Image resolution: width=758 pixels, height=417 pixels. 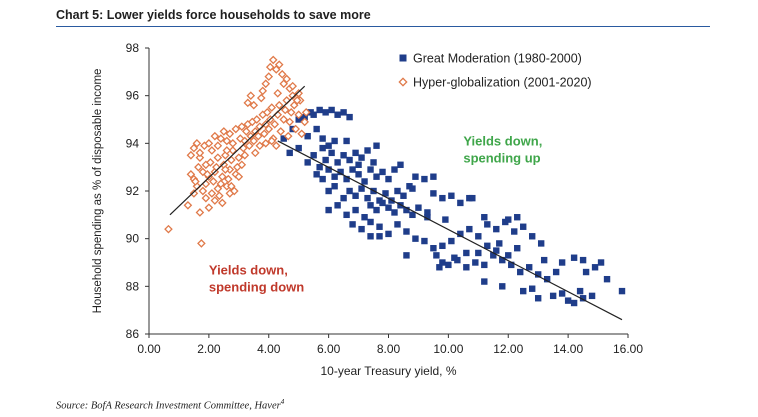 I want to click on x-tick-label: 2.00, so click(x=209, y=349).